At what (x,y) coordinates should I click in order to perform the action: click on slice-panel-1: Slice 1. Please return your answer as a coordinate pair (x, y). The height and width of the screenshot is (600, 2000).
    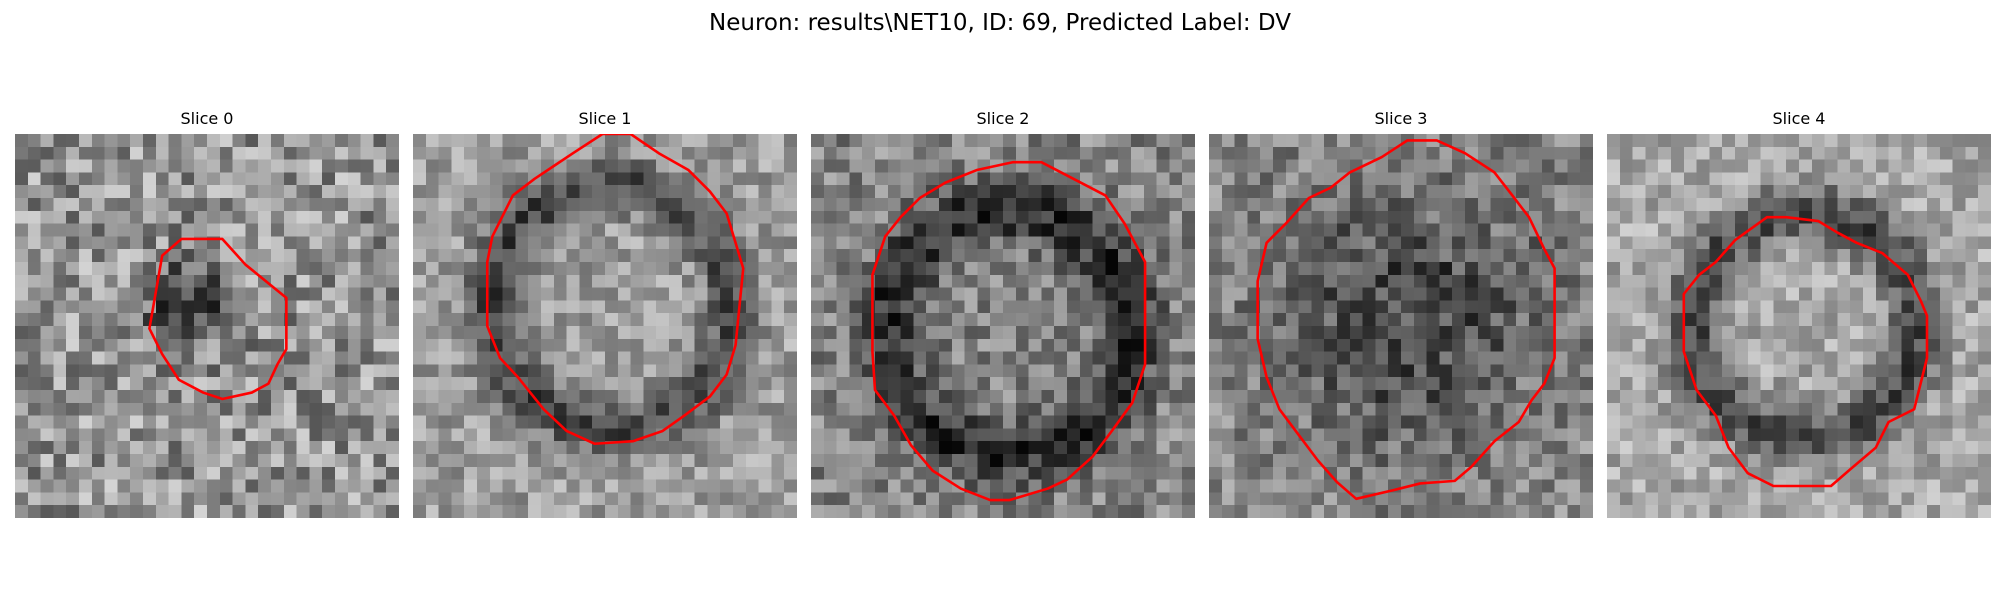
    Looking at the image, I should click on (605, 313).